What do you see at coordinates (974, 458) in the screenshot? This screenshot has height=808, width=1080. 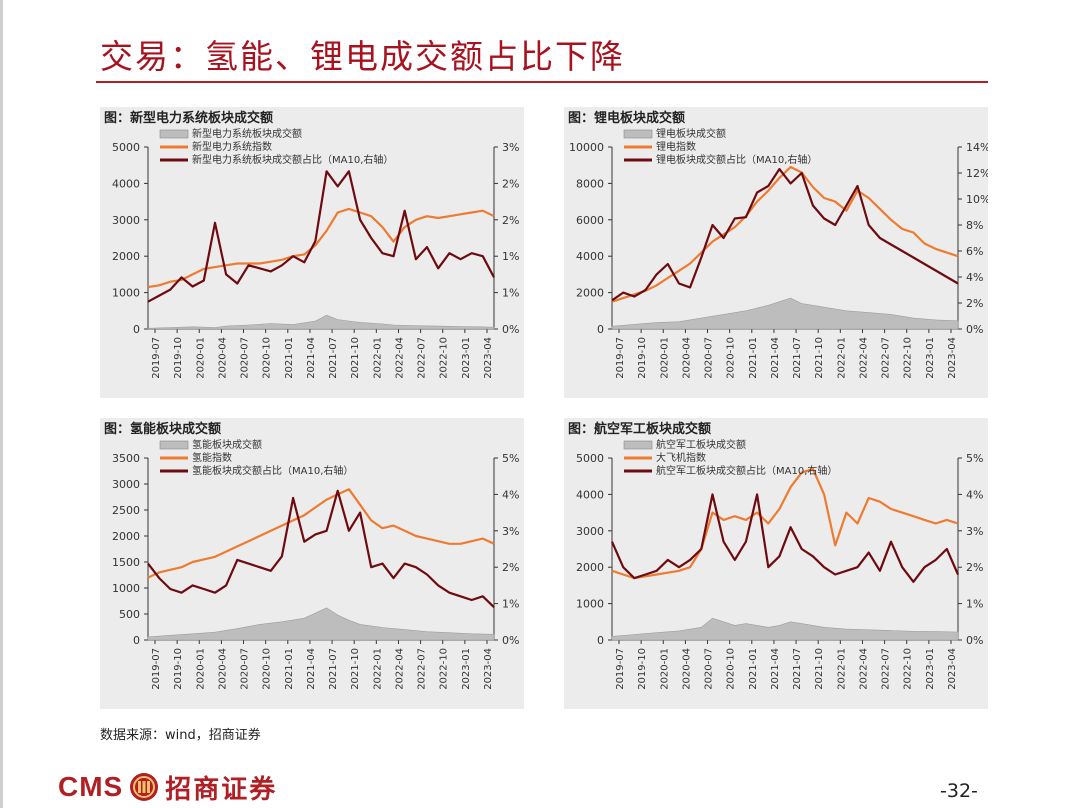 I see `y-tick-label-right: 5%` at bounding box center [974, 458].